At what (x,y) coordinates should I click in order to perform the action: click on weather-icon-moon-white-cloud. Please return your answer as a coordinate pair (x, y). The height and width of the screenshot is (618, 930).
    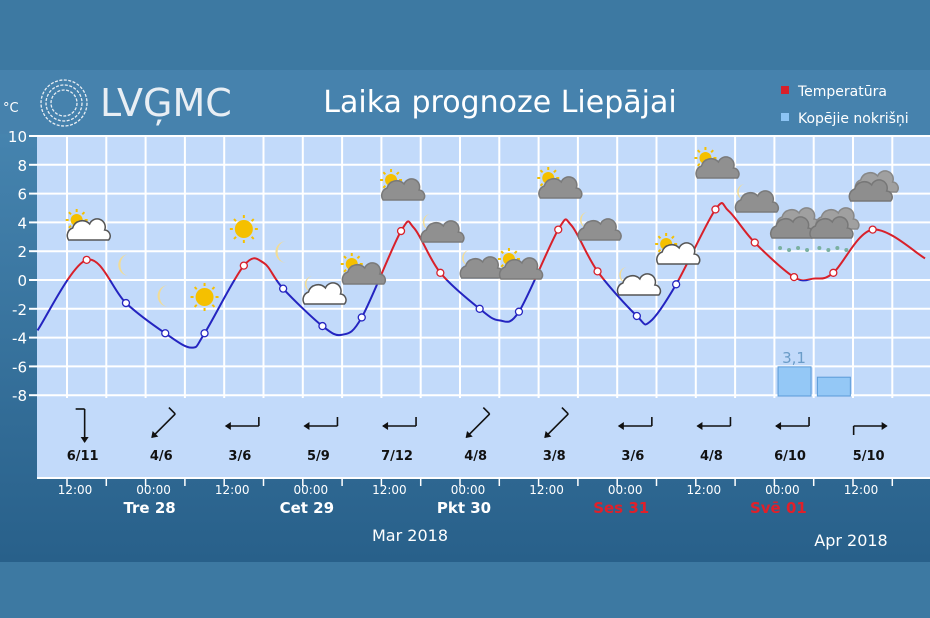
    Looking at the image, I should click on (639, 281).